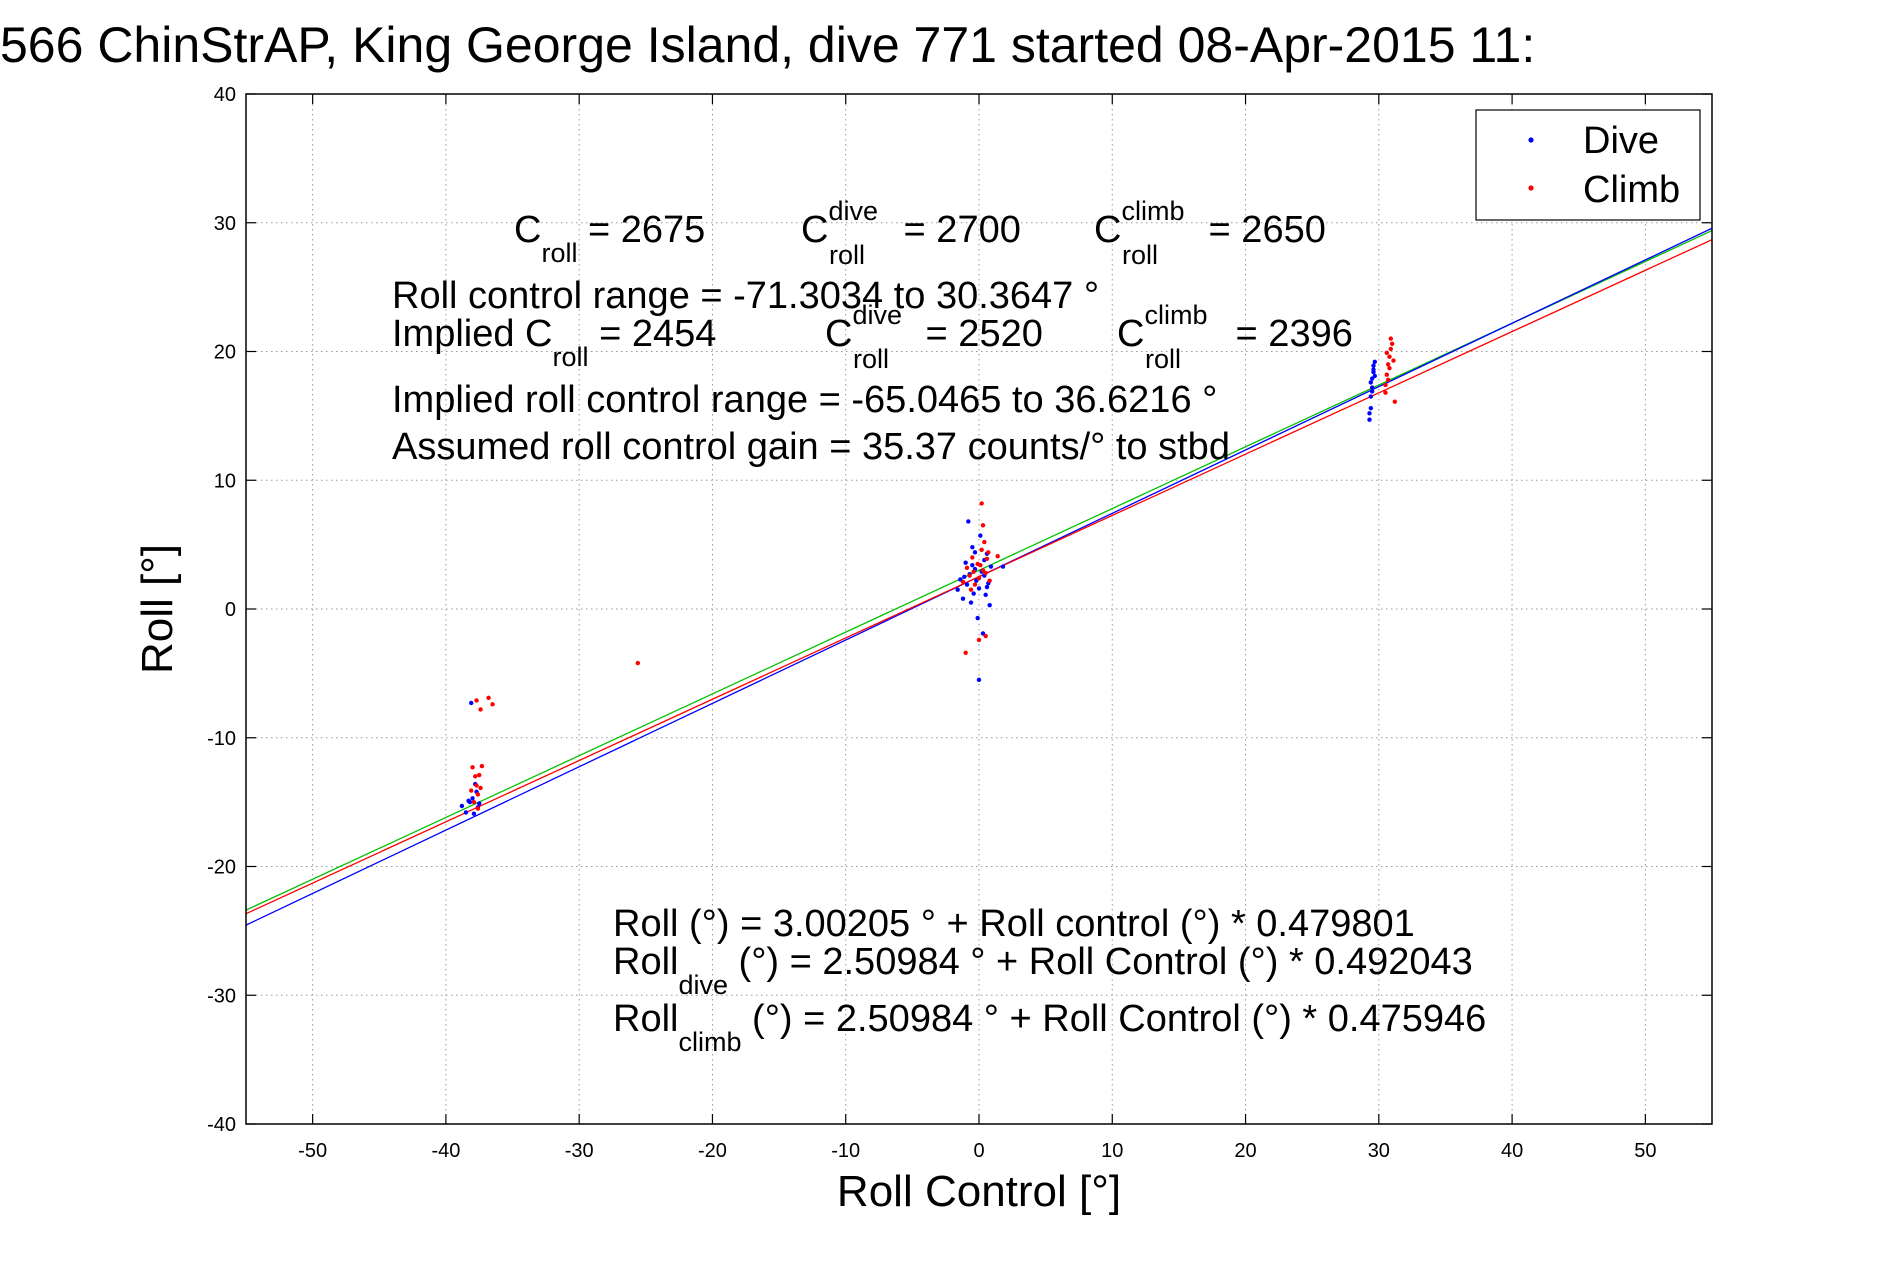 This screenshot has height=1262, width=1891. I want to click on x-tick-label: 30, so click(1379, 1151).